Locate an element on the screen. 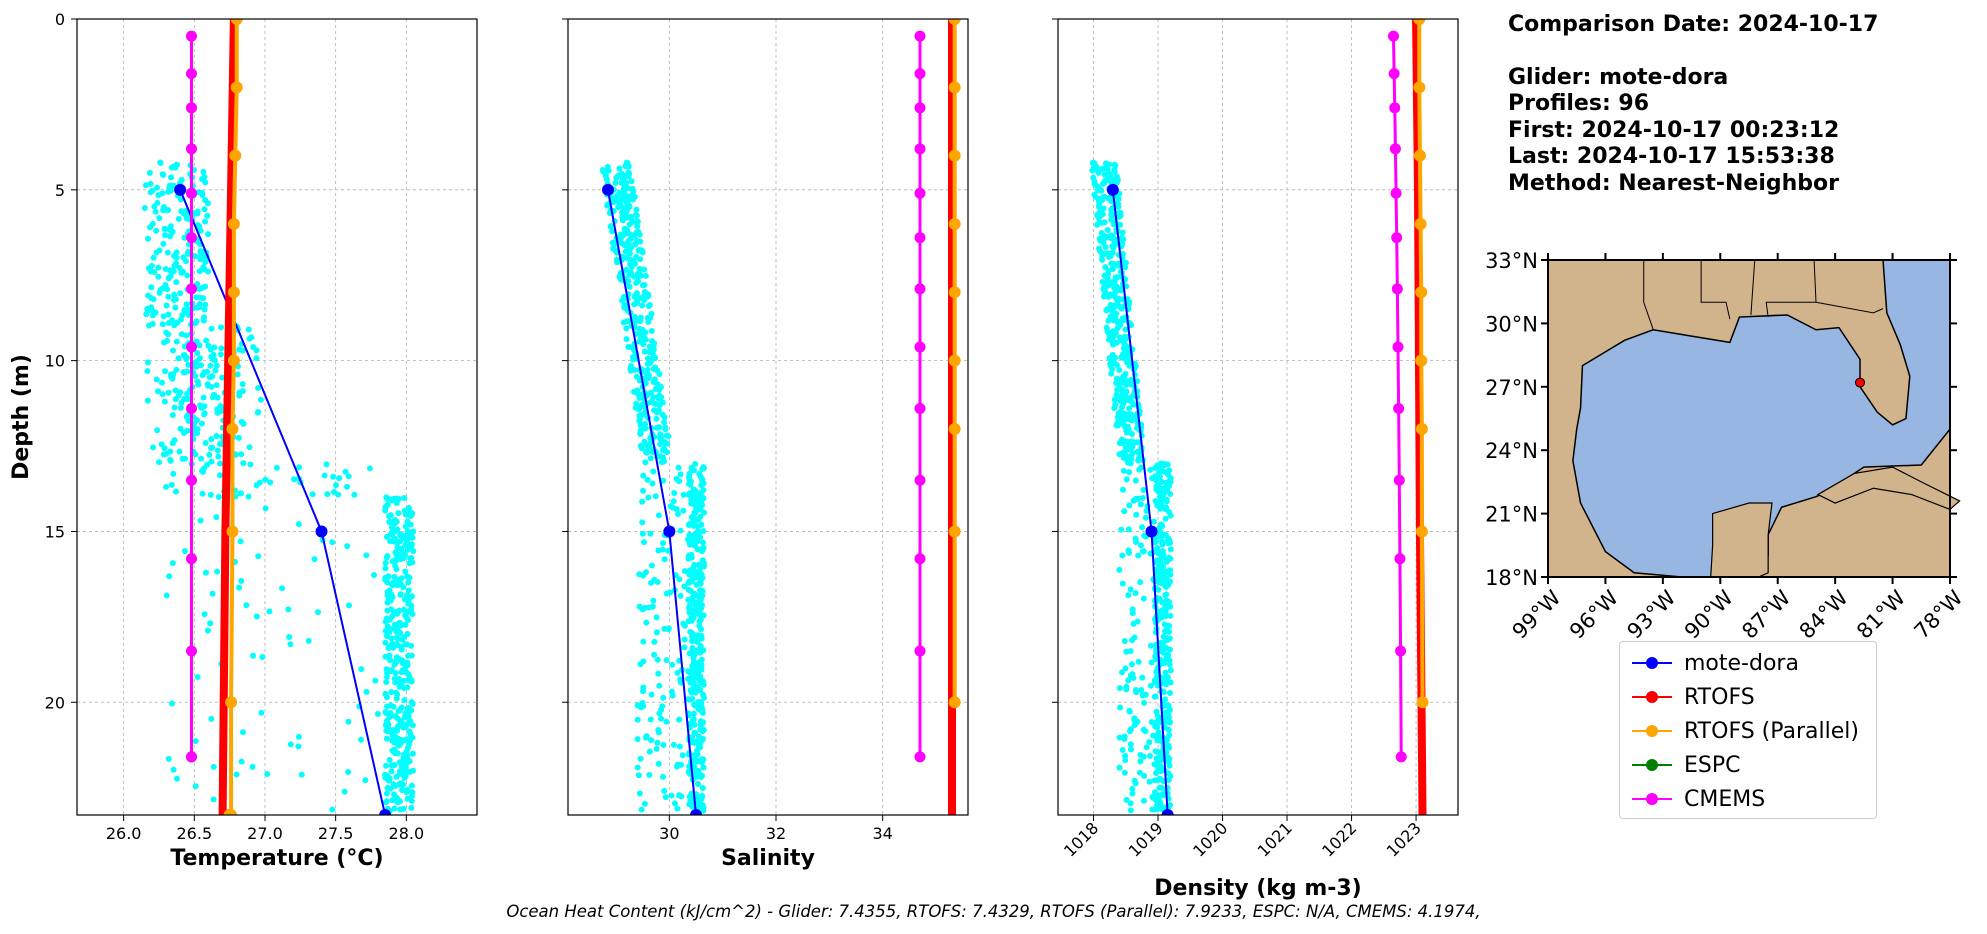 This screenshot has width=1987, height=934. legend-item: RTOFS is located at coordinates (1691, 697).